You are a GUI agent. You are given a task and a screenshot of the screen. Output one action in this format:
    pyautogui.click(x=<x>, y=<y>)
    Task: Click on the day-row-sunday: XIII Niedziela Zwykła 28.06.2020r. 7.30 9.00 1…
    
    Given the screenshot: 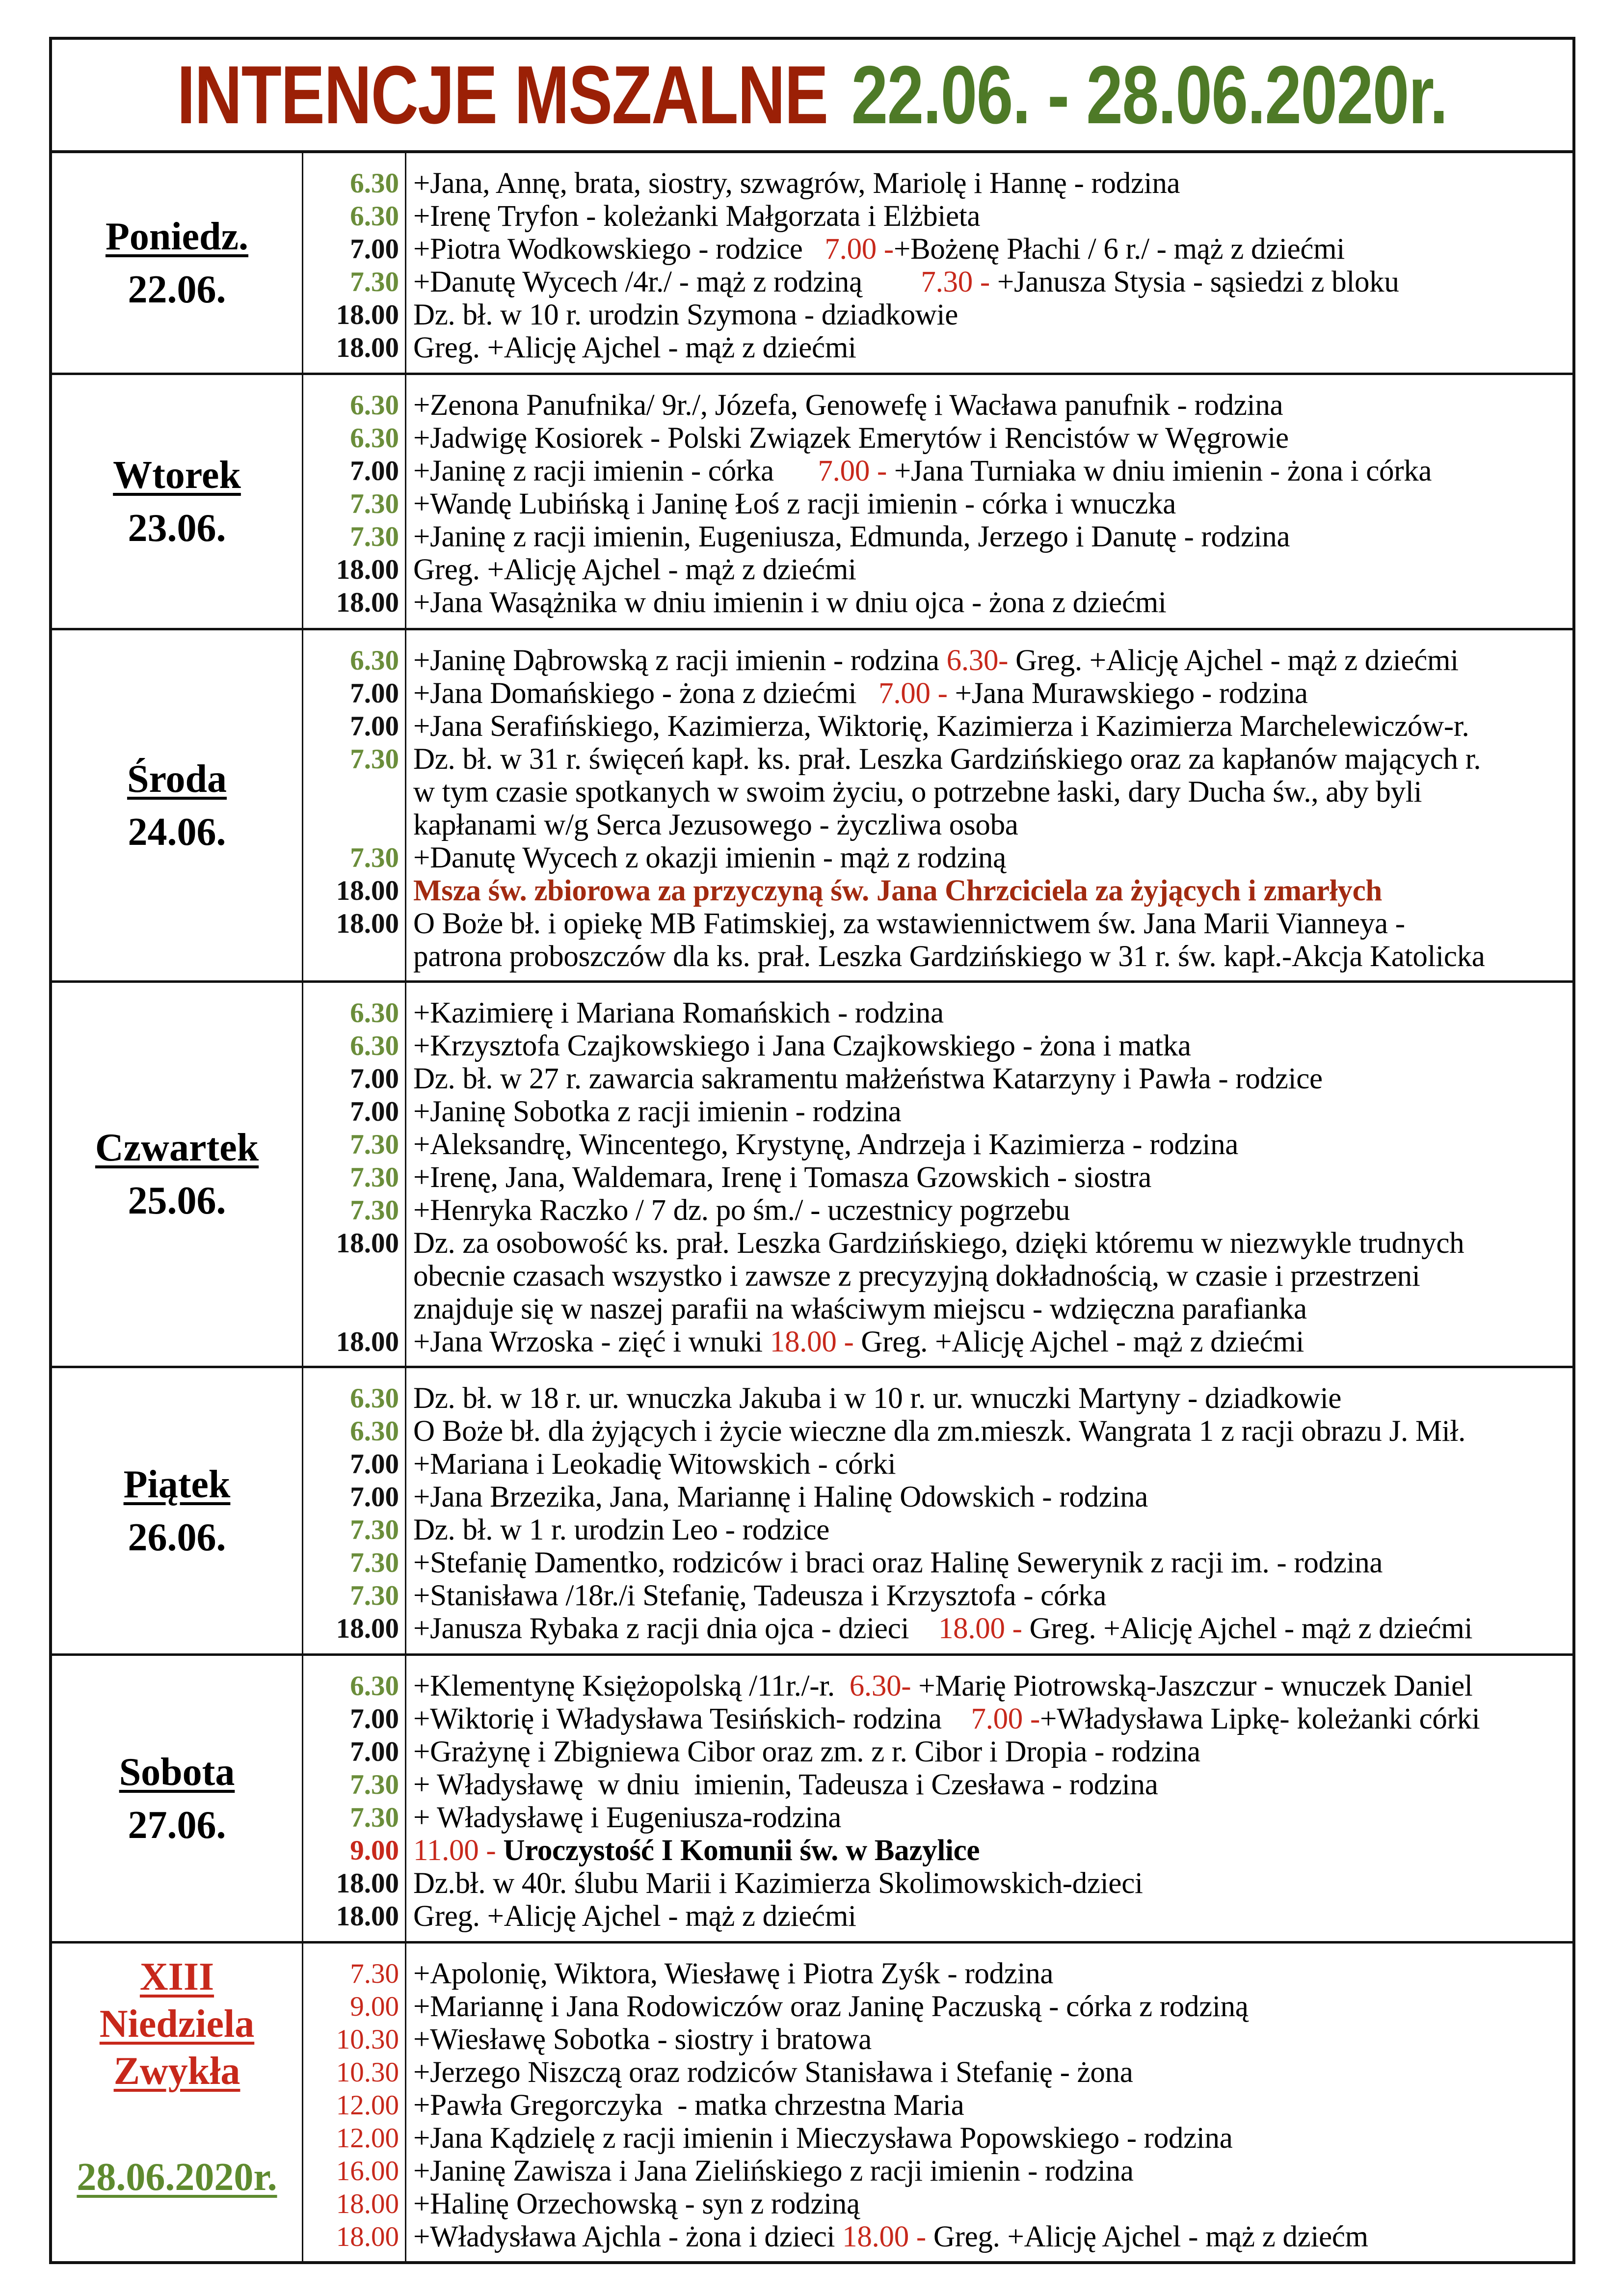 What is the action you would take?
    pyautogui.click(x=812, y=2102)
    